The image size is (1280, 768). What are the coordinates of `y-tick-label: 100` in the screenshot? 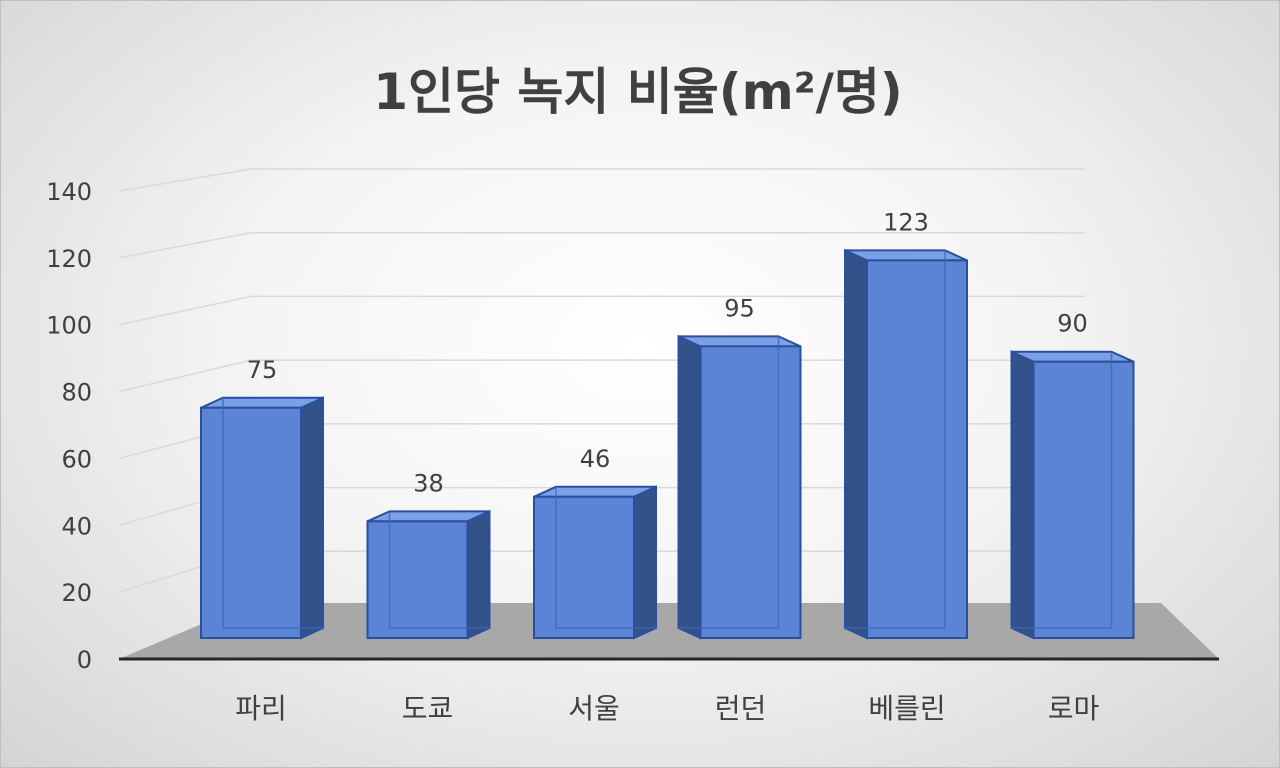 It's located at (69, 326).